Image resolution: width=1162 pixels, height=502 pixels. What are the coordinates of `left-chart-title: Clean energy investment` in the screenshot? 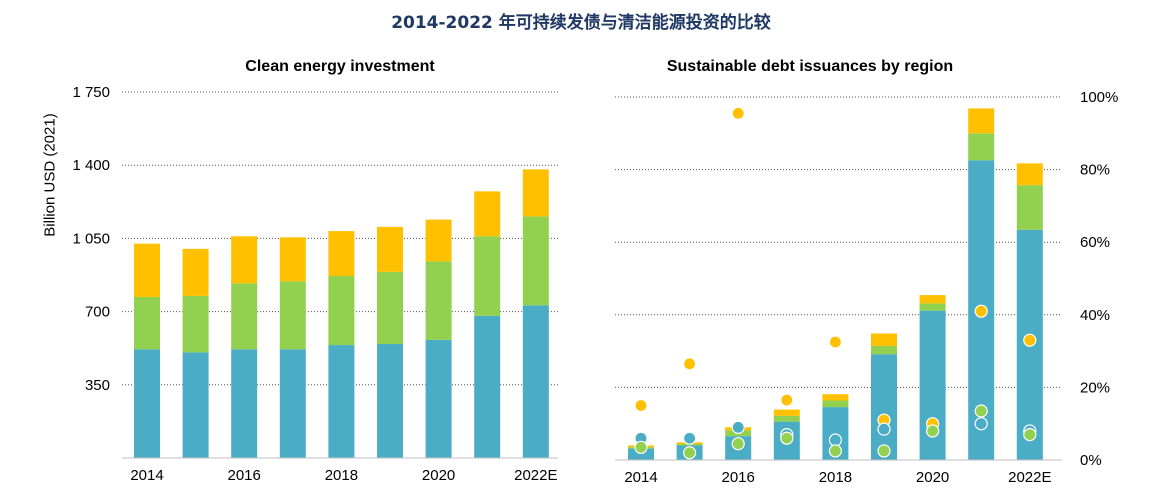 It's located at (340, 66).